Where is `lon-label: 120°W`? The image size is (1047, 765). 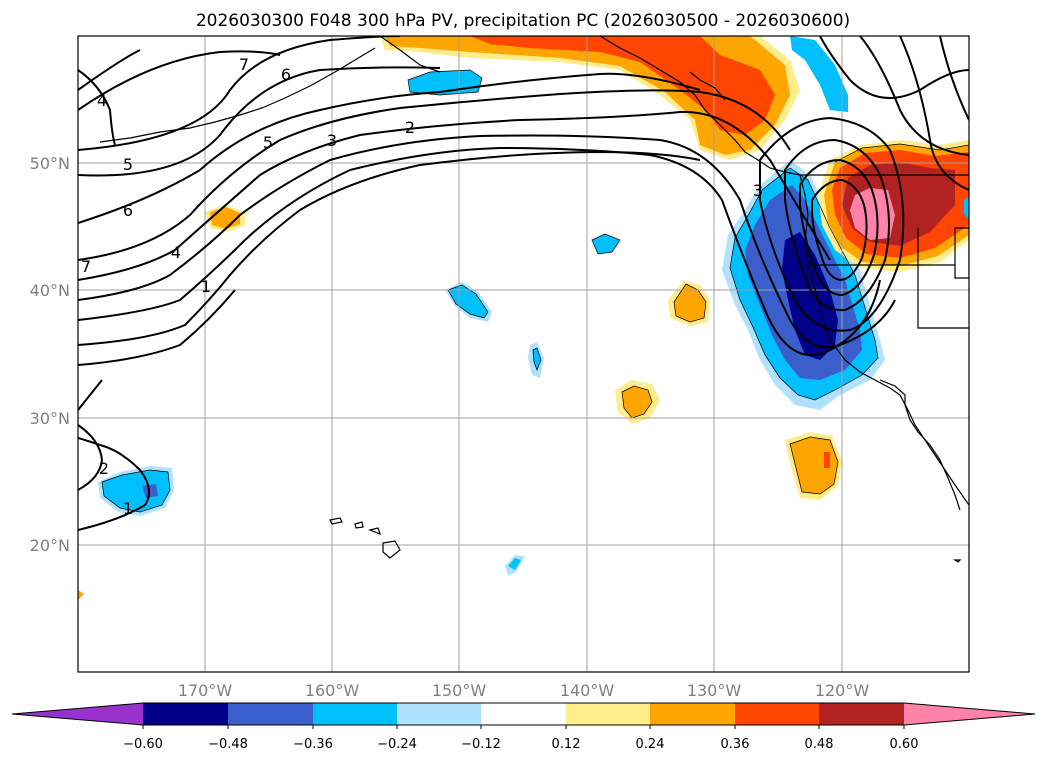 lon-label: 120°W is located at coordinates (842, 690).